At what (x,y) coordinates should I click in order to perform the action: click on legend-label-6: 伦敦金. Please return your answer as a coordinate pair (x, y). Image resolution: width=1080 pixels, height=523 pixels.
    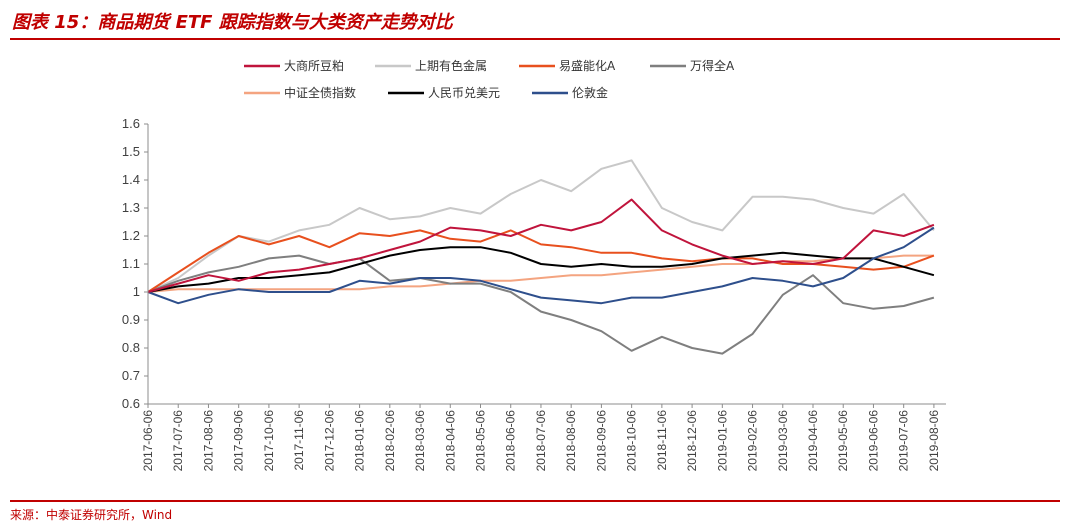
    Looking at the image, I should click on (590, 92).